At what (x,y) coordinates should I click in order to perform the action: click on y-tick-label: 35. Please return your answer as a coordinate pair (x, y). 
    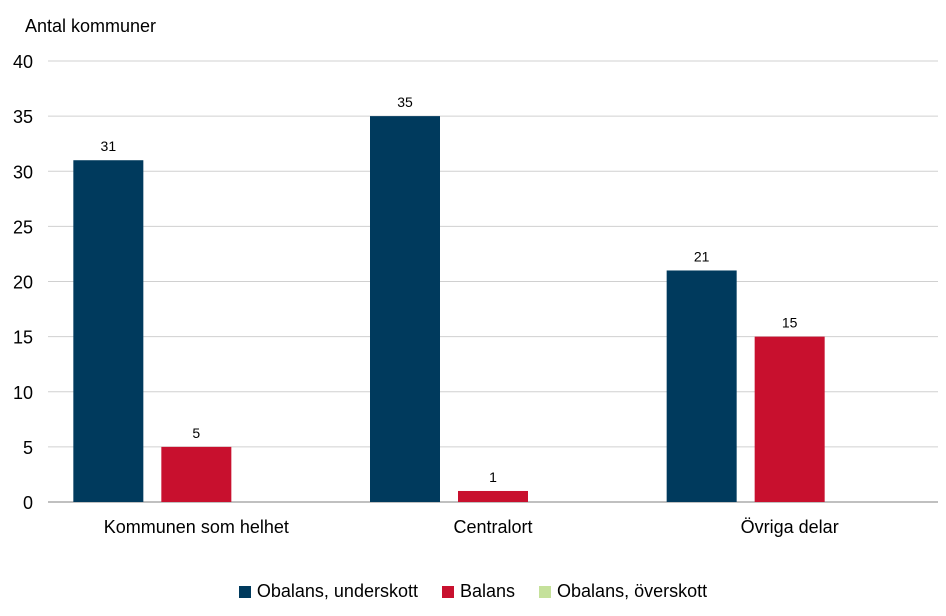
    Looking at the image, I should click on (23, 117).